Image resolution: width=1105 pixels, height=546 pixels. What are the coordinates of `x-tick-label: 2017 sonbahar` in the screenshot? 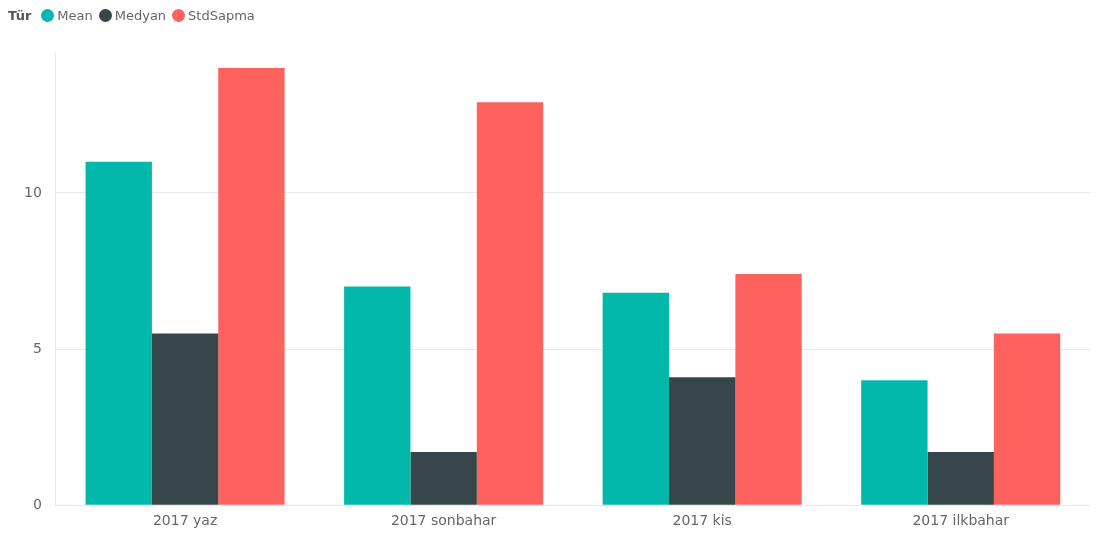 It's located at (443, 520).